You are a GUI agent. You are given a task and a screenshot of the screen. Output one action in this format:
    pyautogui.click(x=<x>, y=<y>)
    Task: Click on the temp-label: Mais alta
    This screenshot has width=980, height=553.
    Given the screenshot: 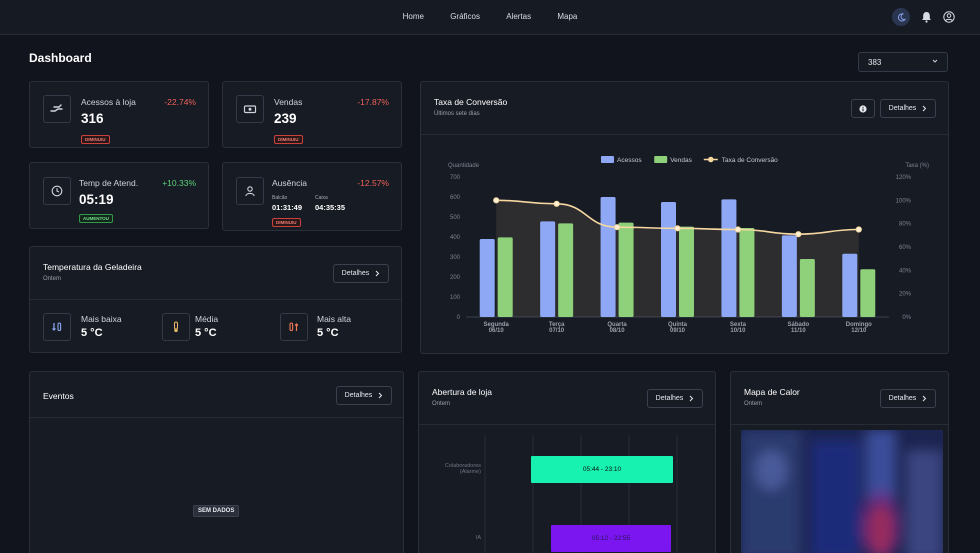 What is the action you would take?
    pyautogui.click(x=334, y=319)
    